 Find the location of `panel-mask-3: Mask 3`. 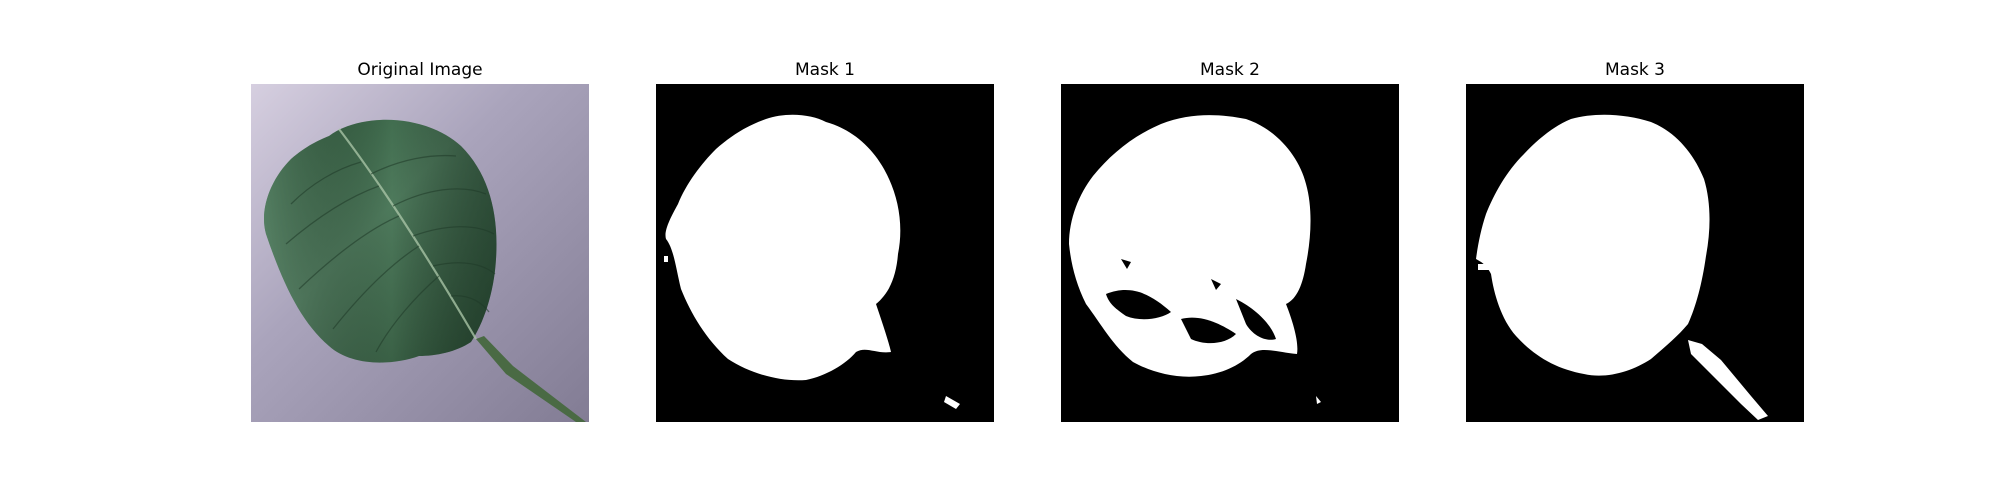

panel-mask-3: Mask 3 is located at coordinates (1635, 239).